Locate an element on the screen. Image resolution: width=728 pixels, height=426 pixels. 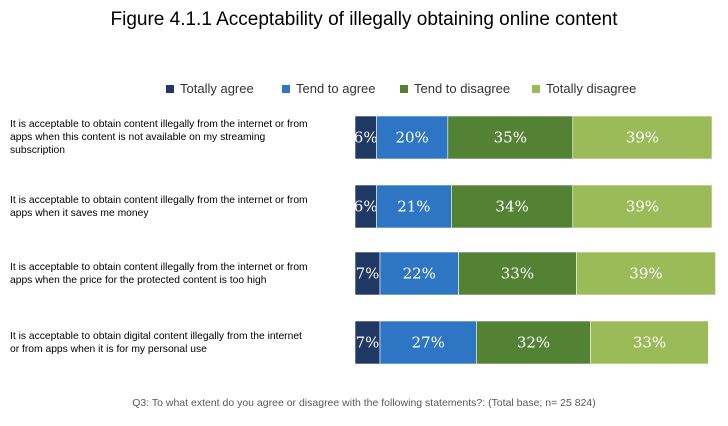
legend-label-tend-to-disagree: Tend to disagree is located at coordinates (462, 88).